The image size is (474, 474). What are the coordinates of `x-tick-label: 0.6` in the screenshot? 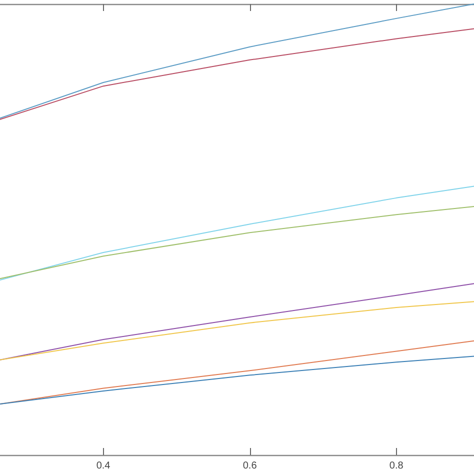 It's located at (250, 466).